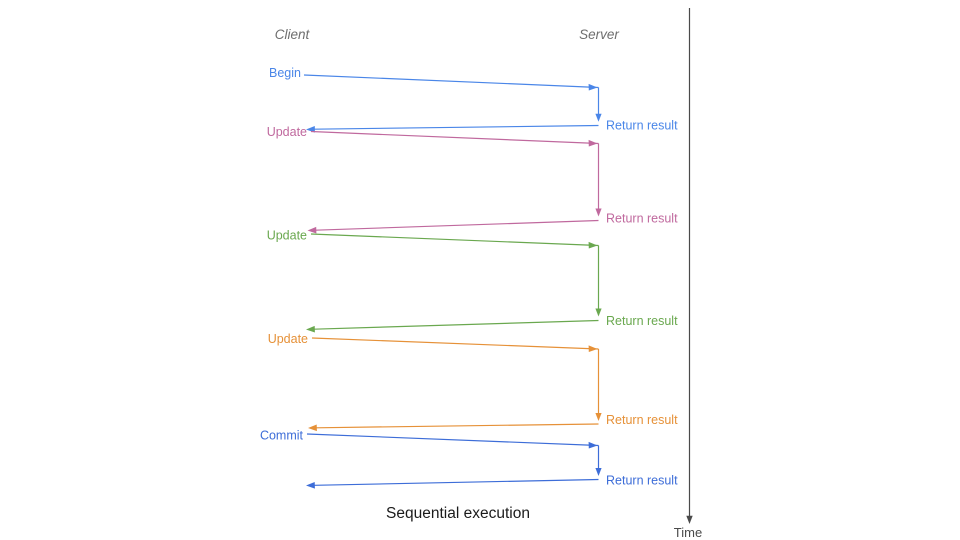 The image size is (960, 540). Describe the element at coordinates (689, 519) in the screenshot. I see `time-axis-arrowhead` at that location.